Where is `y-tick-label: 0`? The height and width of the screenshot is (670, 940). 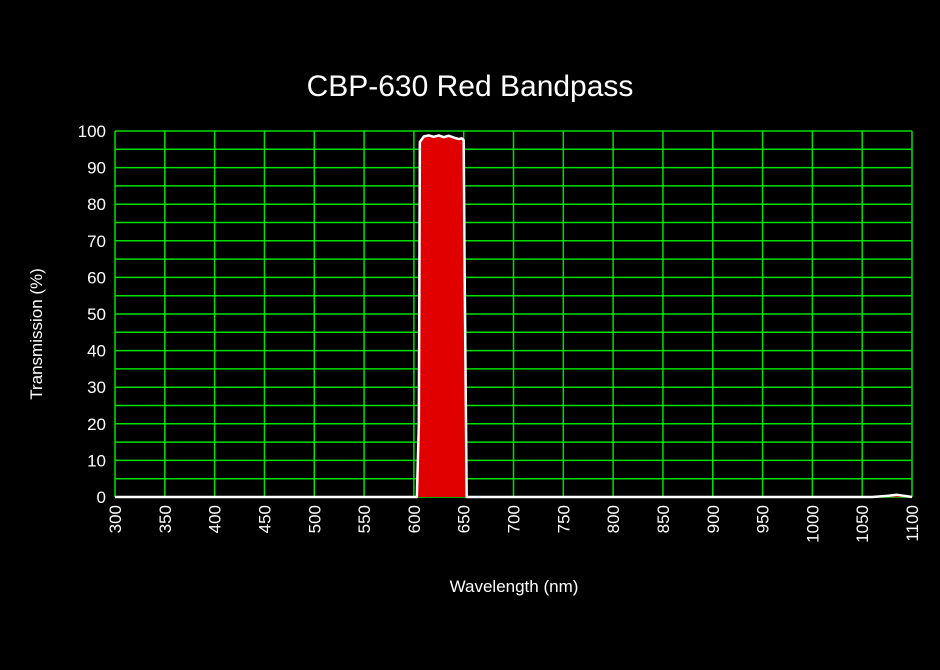
y-tick-label: 0 is located at coordinates (101, 497).